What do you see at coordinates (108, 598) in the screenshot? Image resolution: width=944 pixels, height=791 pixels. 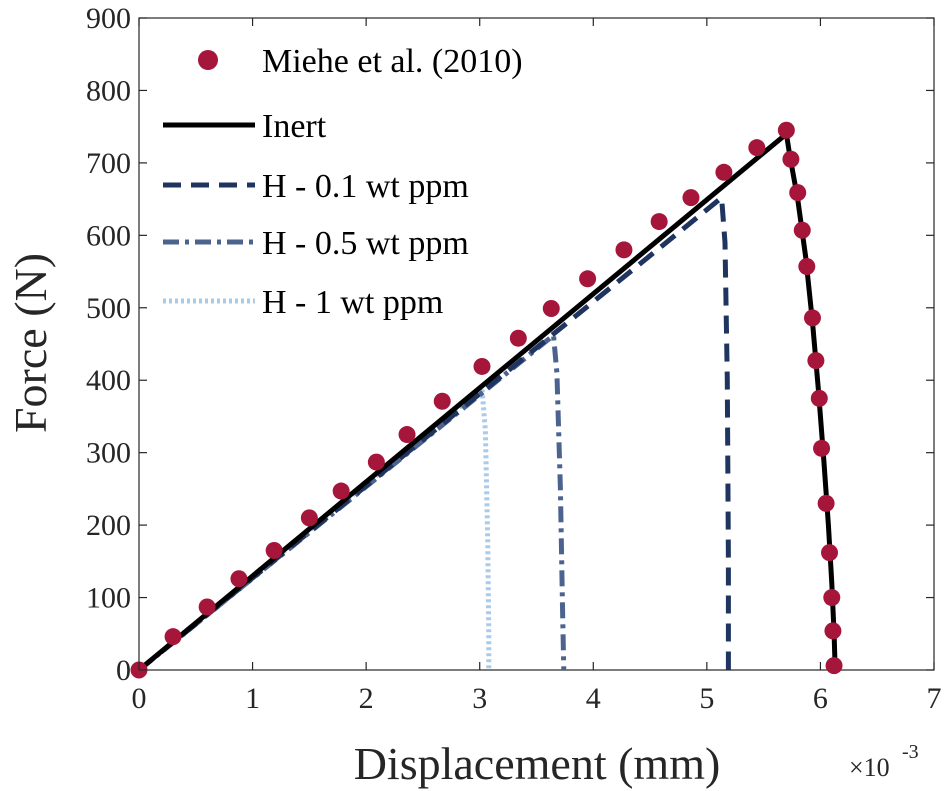 I see `y-tick-label: 100` at bounding box center [108, 598].